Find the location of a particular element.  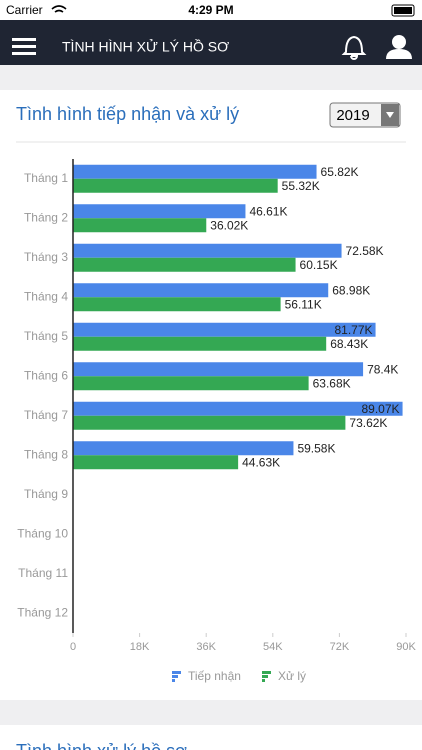

y-tick-label: Tháng 9 is located at coordinates (46, 494).